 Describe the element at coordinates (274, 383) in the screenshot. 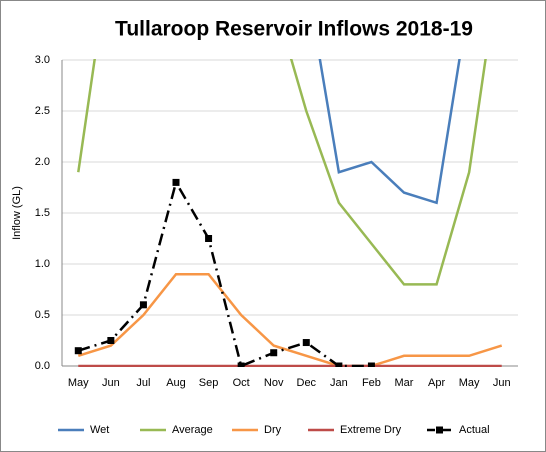

I see `x-tick-label: Nov` at that location.